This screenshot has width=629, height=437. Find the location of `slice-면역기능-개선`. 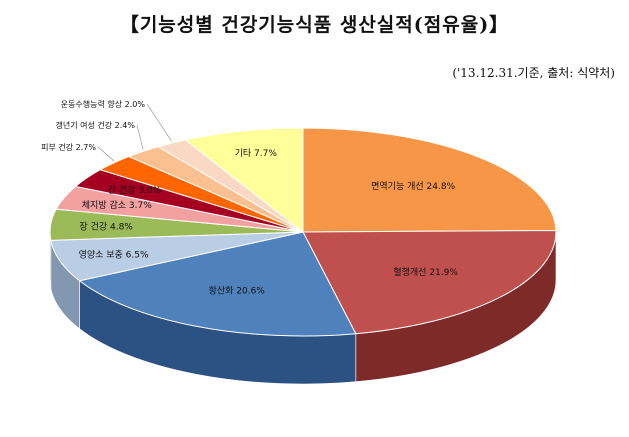

slice-면역기능-개선 is located at coordinates (429, 180).